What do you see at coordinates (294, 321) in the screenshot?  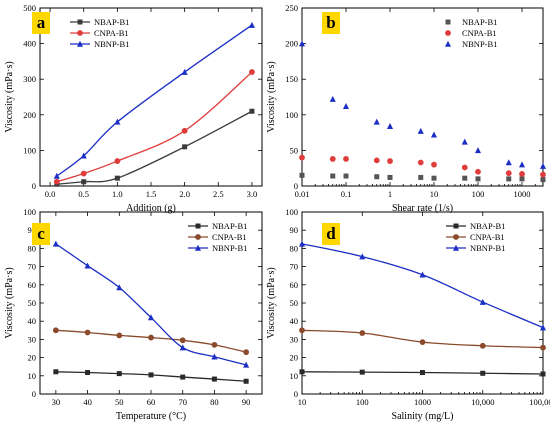 I see `y-tick-label: 40` at bounding box center [294, 321].